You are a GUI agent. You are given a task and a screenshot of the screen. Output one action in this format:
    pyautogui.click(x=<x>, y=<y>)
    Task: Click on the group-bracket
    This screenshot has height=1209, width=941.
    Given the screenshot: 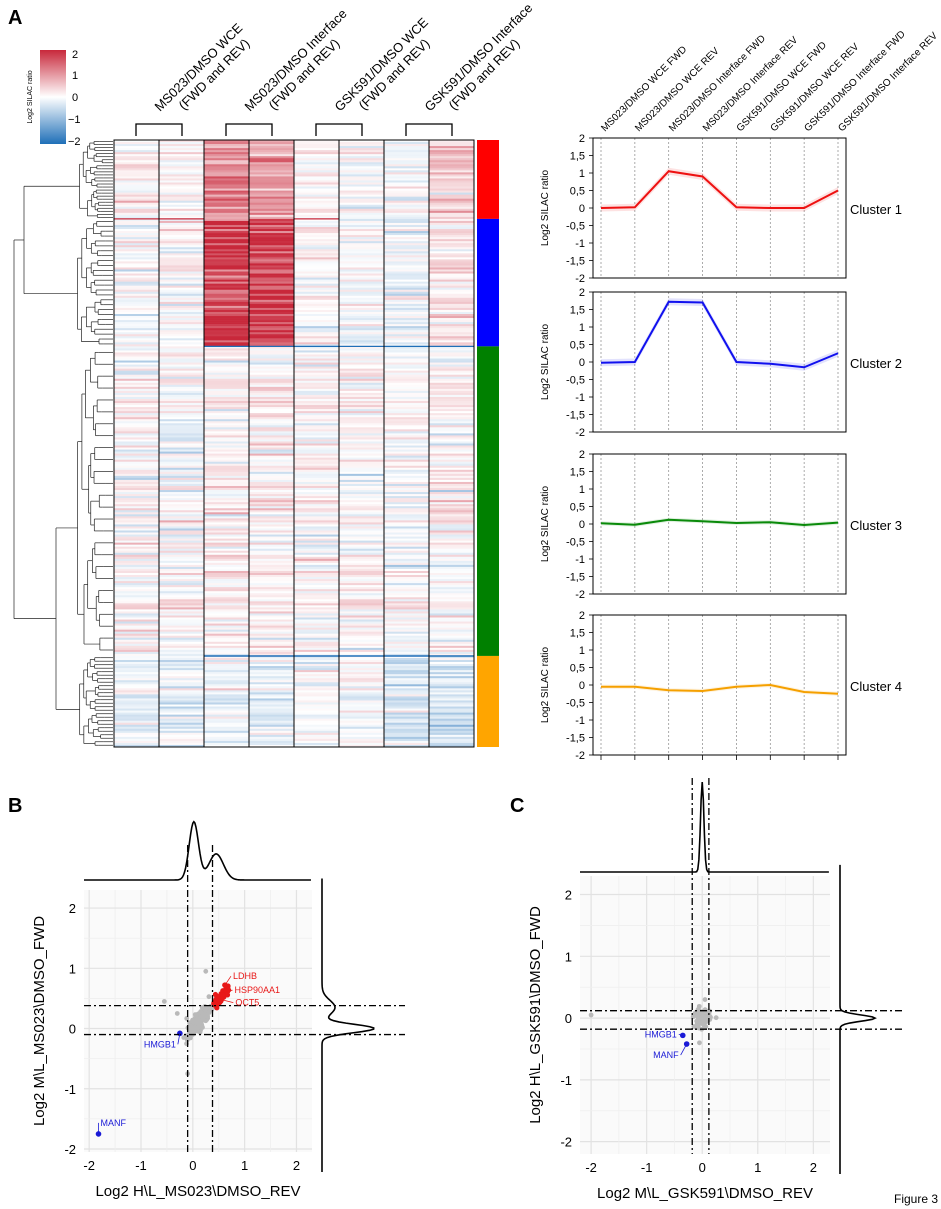 What is the action you would take?
    pyautogui.click(x=159, y=129)
    